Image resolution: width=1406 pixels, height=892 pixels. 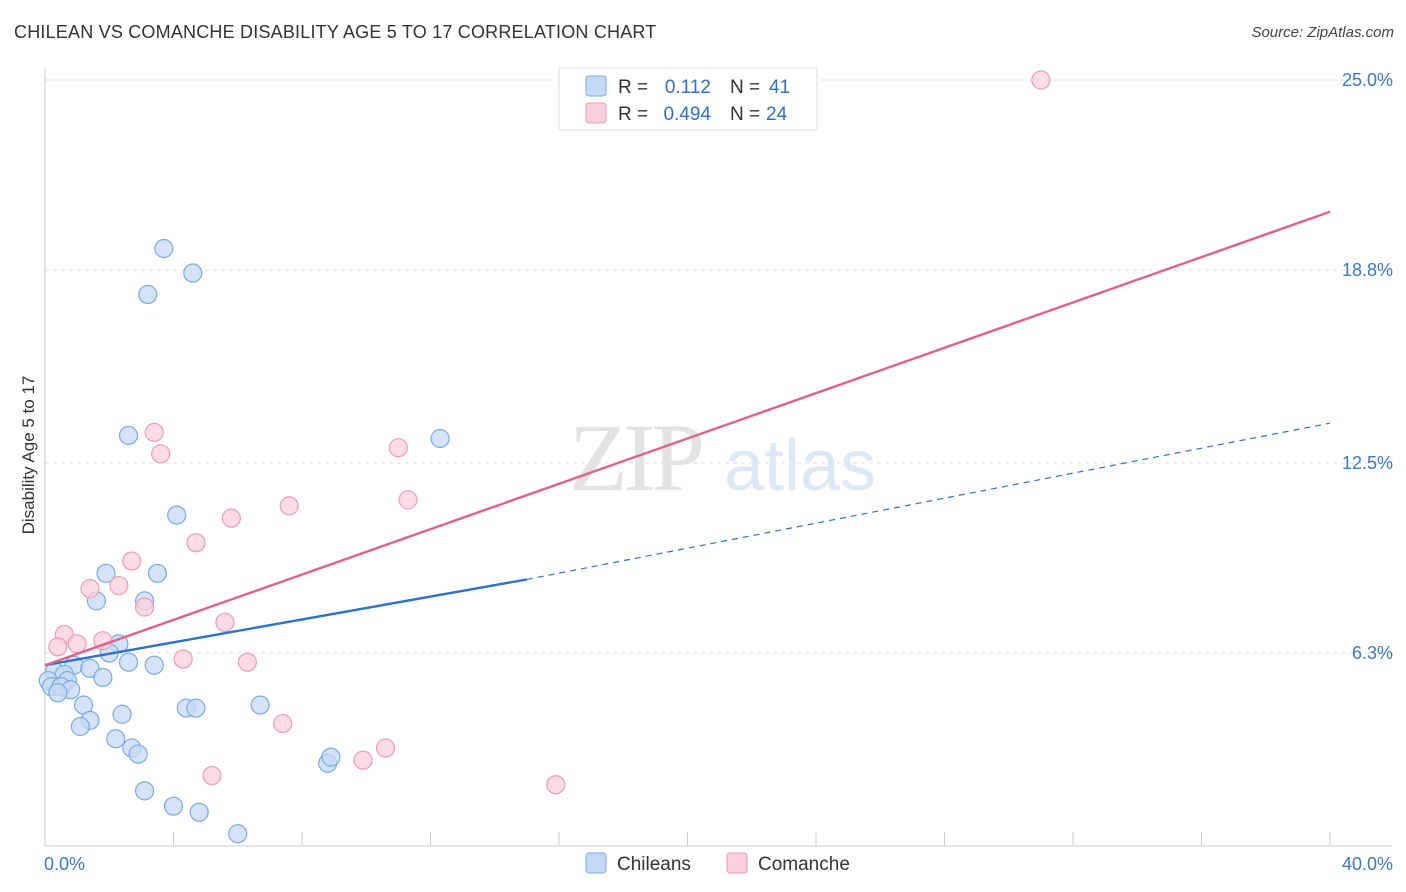 I want to click on y-tick-label-3: 25.0%, so click(x=1367, y=80).